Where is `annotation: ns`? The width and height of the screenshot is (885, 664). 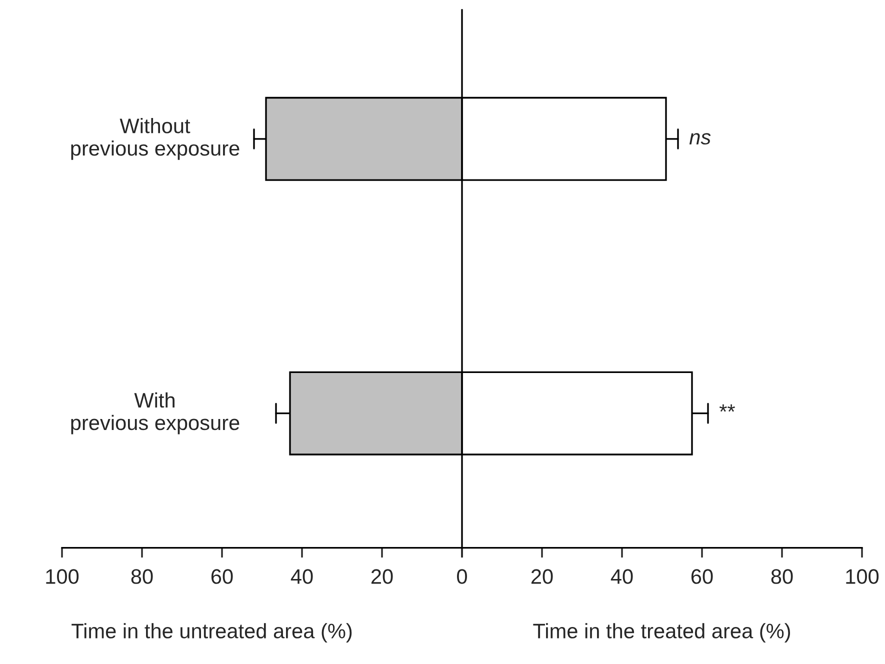
annotation: ns is located at coordinates (700, 139).